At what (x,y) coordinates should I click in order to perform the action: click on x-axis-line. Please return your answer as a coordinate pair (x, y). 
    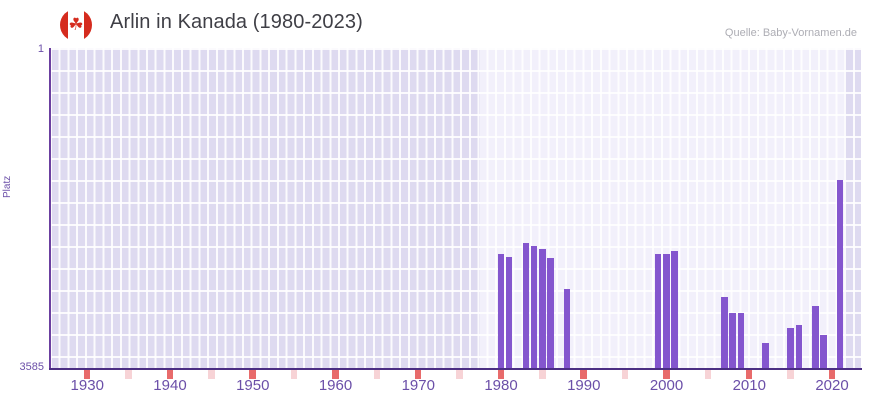
    Looking at the image, I should click on (455, 369).